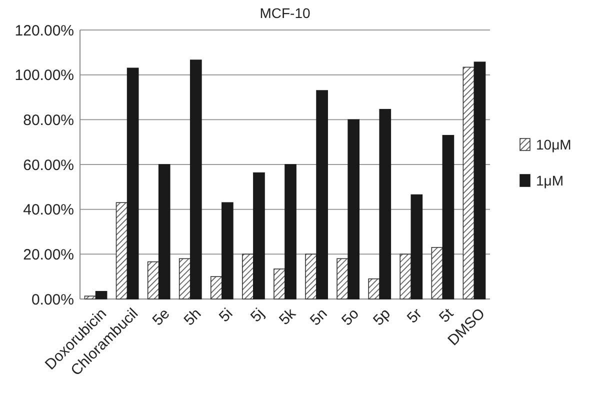 The image size is (600, 399). I want to click on x-tick-label: 5k, so click(288, 316).